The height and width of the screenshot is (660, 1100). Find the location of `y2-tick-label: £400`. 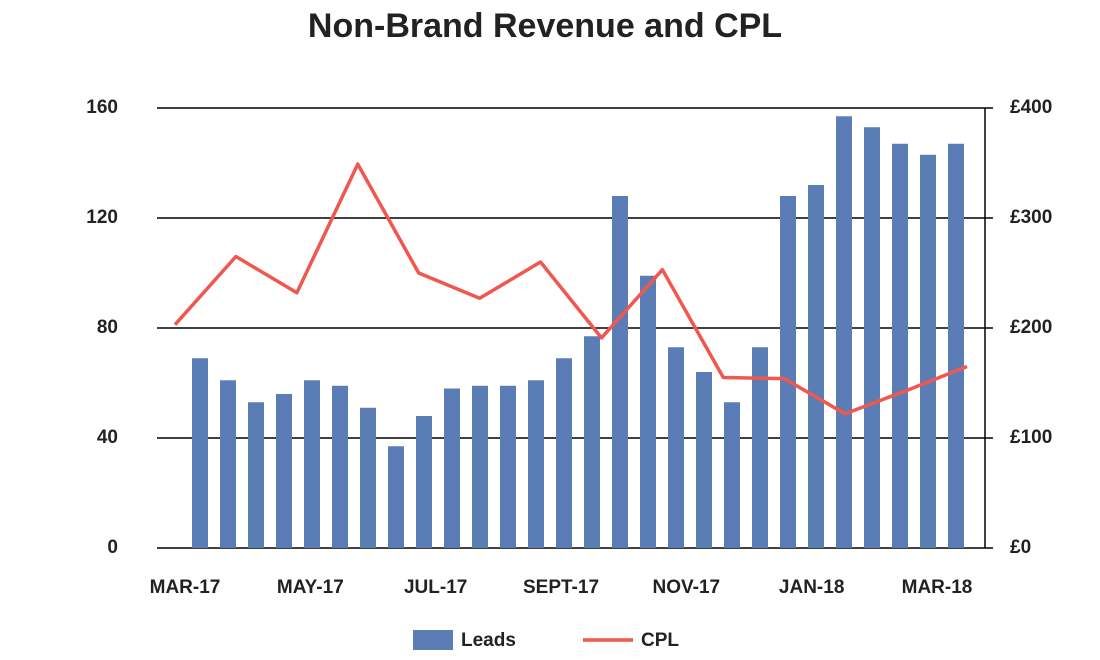

y2-tick-label: £400 is located at coordinates (1031, 107).